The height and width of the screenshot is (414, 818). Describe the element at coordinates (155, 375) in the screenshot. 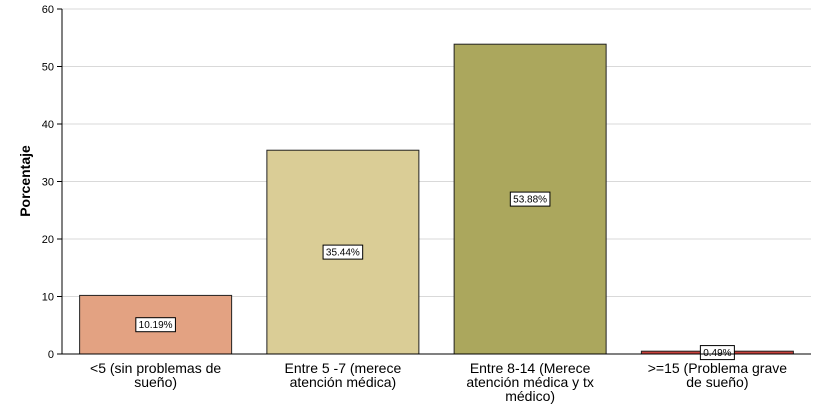

I see `x-category-label: <5 (sin problemas de sueño)` at that location.